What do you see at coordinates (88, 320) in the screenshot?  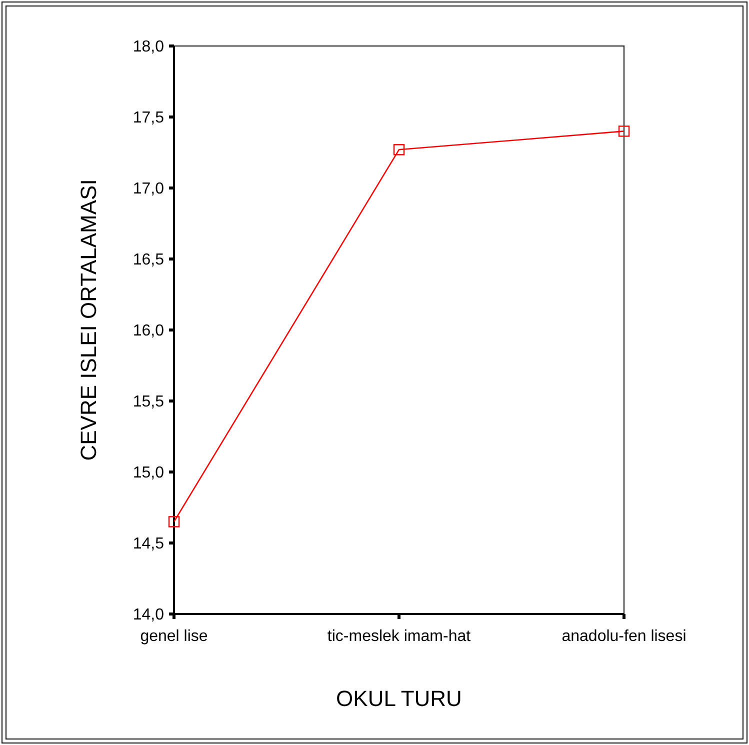 I see `y-axis-title: CEVRE ISLEI ORTALAMASI` at bounding box center [88, 320].